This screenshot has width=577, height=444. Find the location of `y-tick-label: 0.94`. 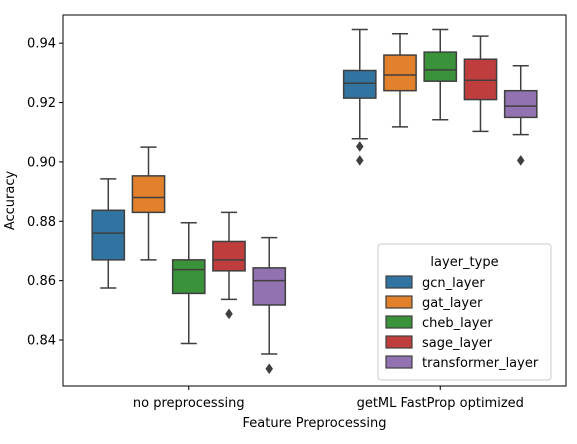

y-tick-label: 0.94 is located at coordinates (41, 44).